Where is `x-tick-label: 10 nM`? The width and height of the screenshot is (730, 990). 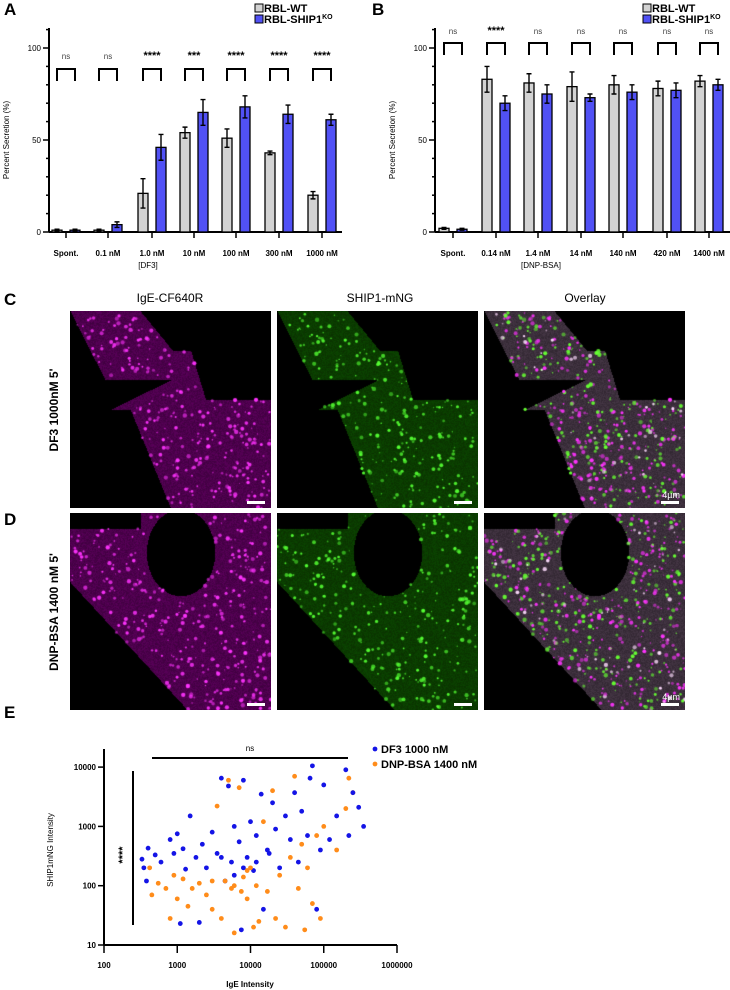
x-tick-label: 10 nM is located at coordinates (194, 253).